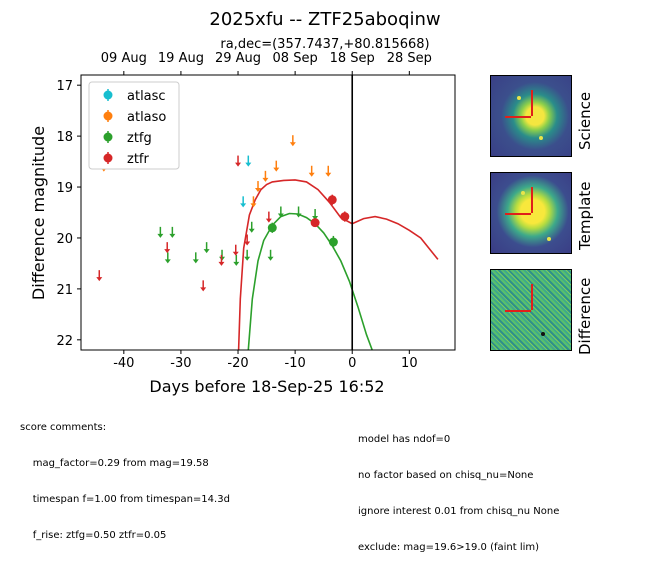 This screenshot has width=650, height=566. I want to click on comment-line: exclude: mag=19.6>19.0 (faint lim), so click(449, 547).